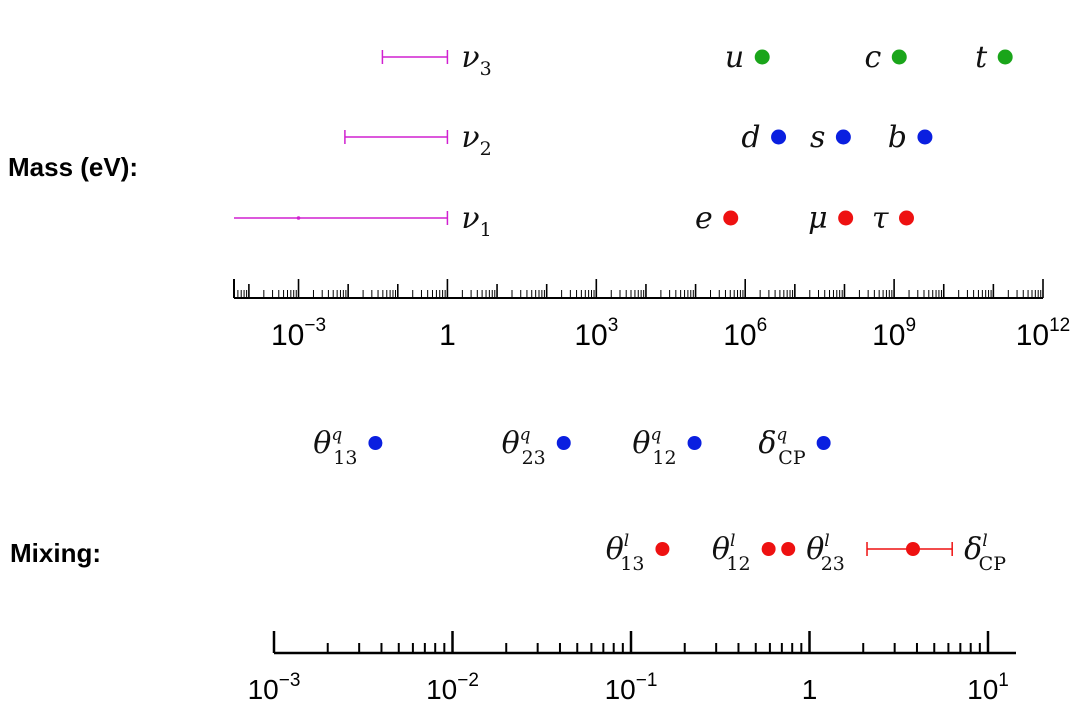 The height and width of the screenshot is (720, 1086). Describe the element at coordinates (810, 689) in the screenshot. I see `mixing-tick-label: 1` at that location.